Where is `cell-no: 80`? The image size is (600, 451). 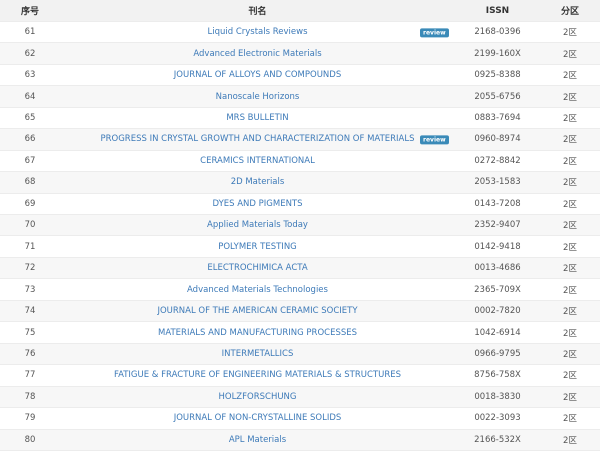 cell-no: 80 is located at coordinates (30, 439).